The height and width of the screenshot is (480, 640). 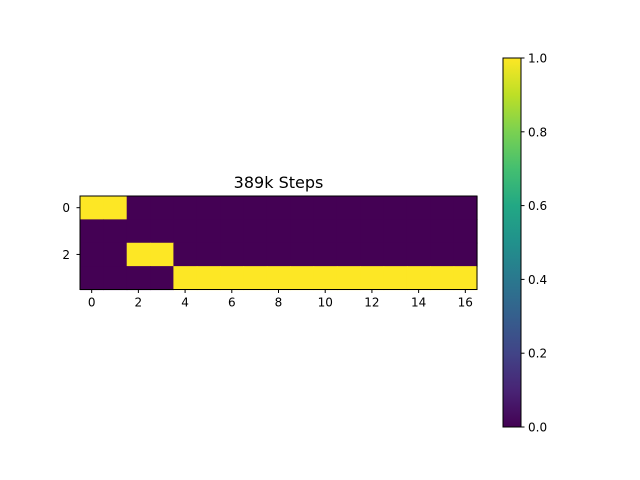 I want to click on heatmap-cell-r0-c16, so click(x=465, y=208).